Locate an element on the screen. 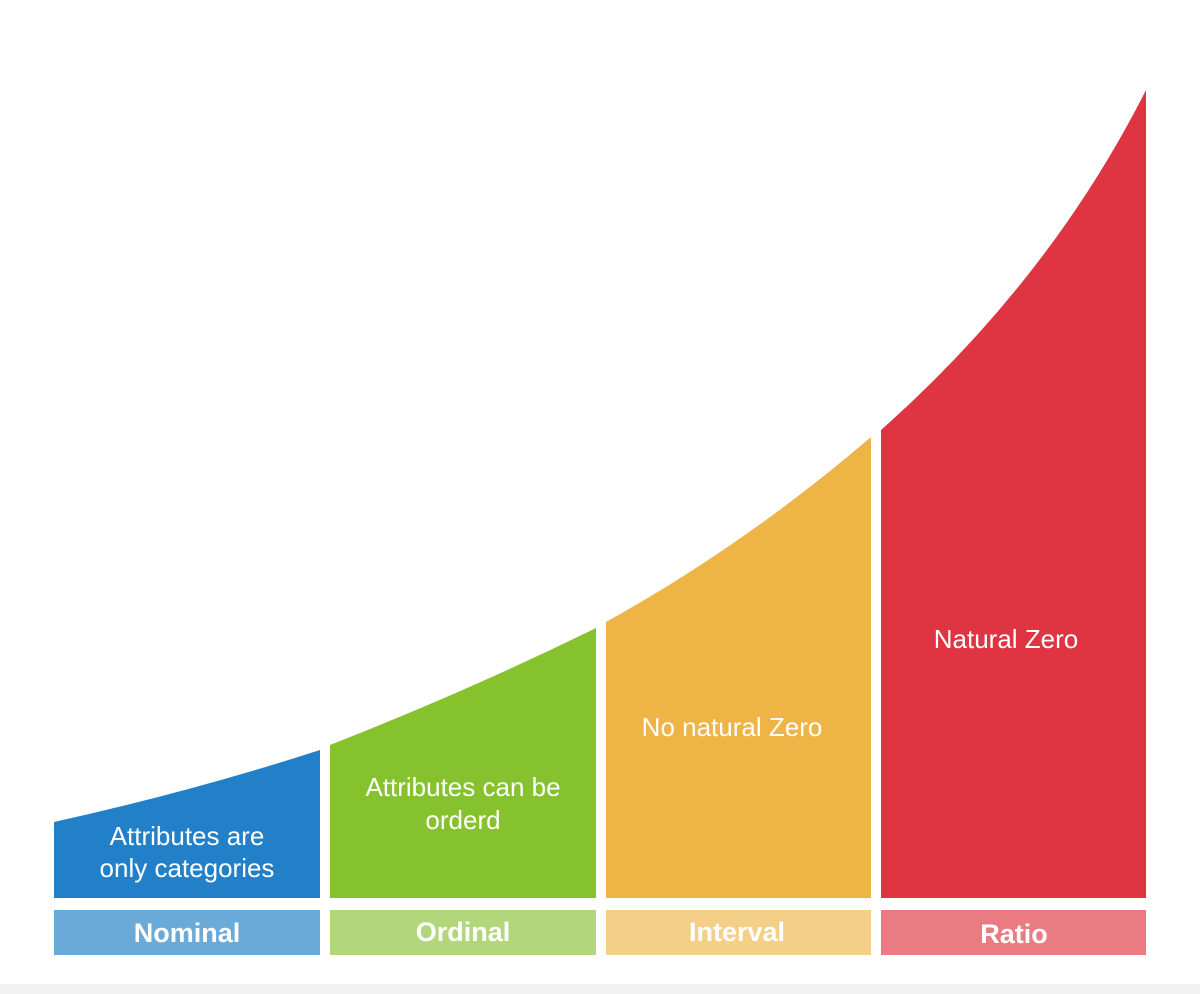  segment-ordinal is located at coordinates (463, 763).